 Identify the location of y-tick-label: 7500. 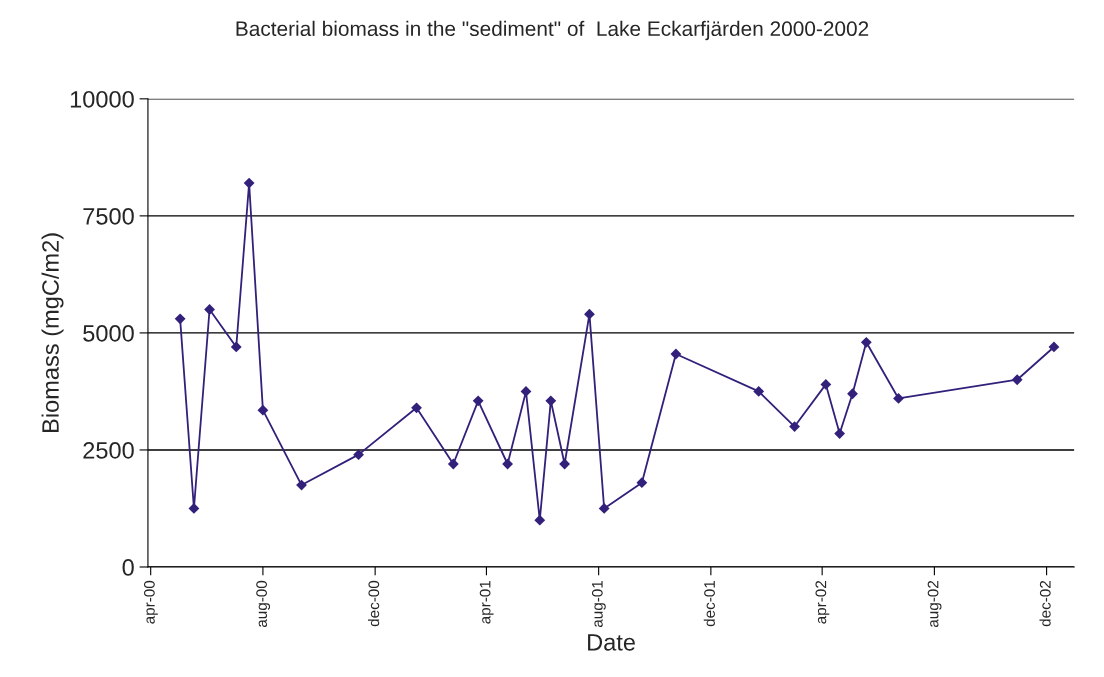
(108, 216).